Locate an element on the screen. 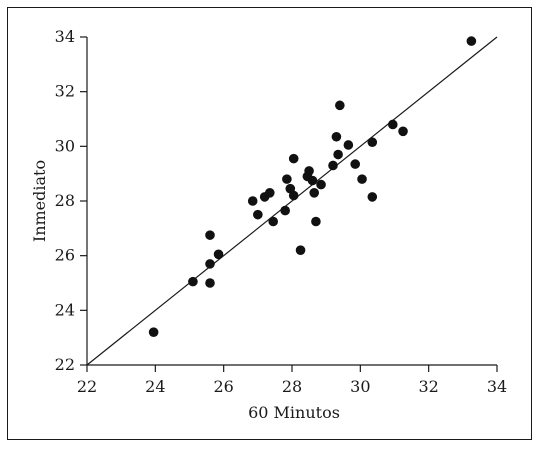  x-tick-label: 30 is located at coordinates (360, 386).